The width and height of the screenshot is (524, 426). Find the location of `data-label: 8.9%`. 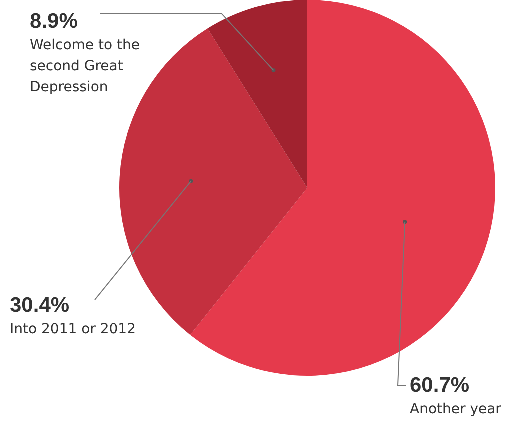

data-label: 8.9% is located at coordinates (54, 21).